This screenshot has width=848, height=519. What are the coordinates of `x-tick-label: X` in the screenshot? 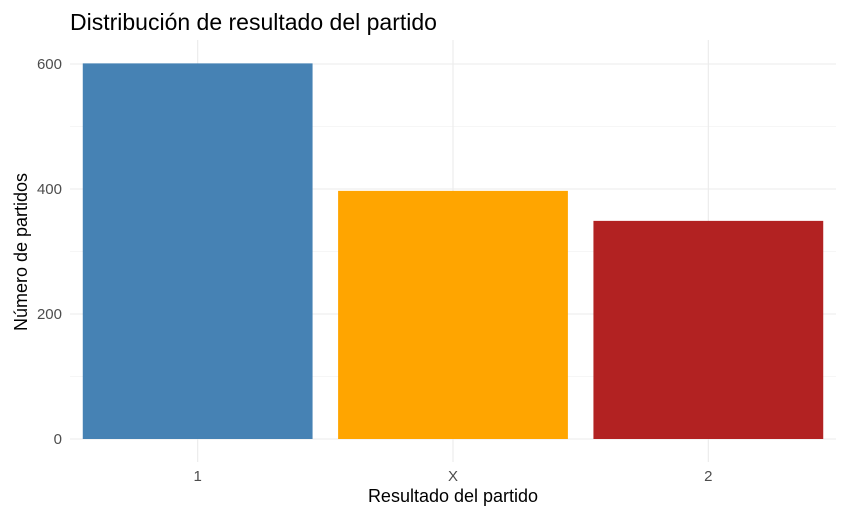 It's located at (453, 476).